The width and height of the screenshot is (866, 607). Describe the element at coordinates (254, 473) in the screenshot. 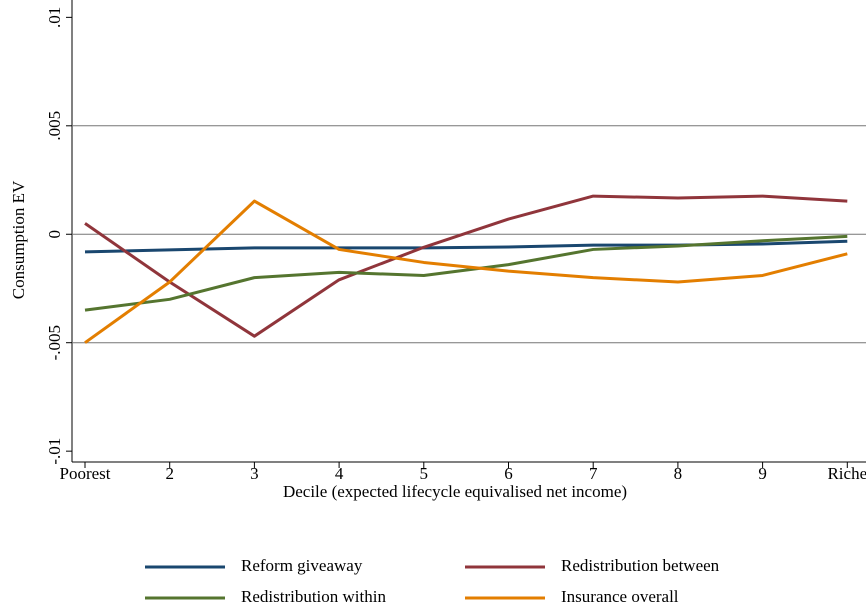

I see `x-tick-label: 3` at that location.